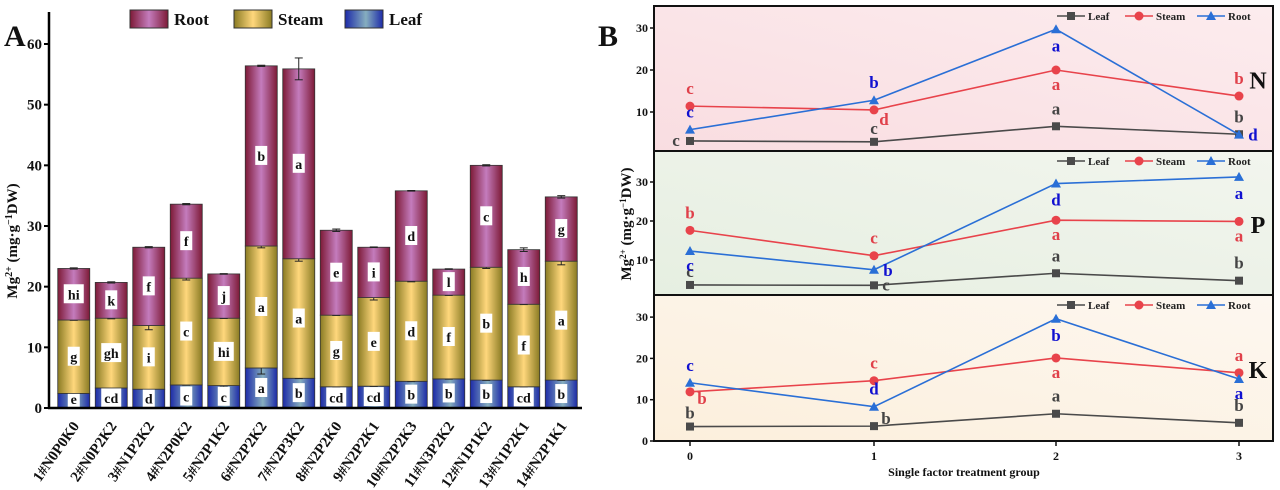 This screenshot has height=490, width=1280. What do you see at coordinates (642, 112) in the screenshot?
I see `y-tick-label: 10` at bounding box center [642, 112].